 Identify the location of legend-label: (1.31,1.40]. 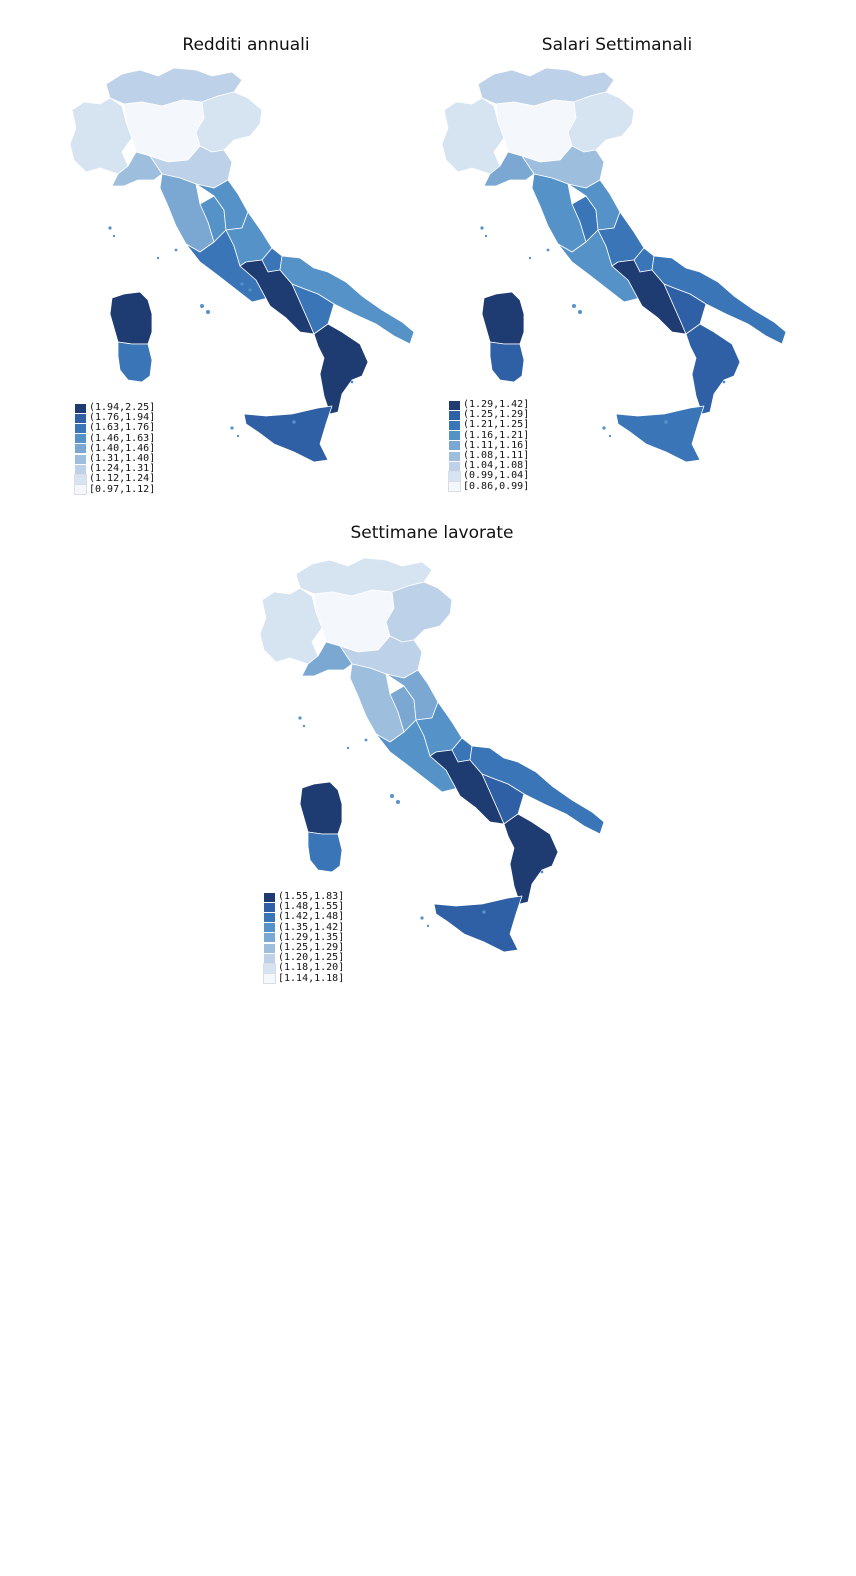
(122, 458).